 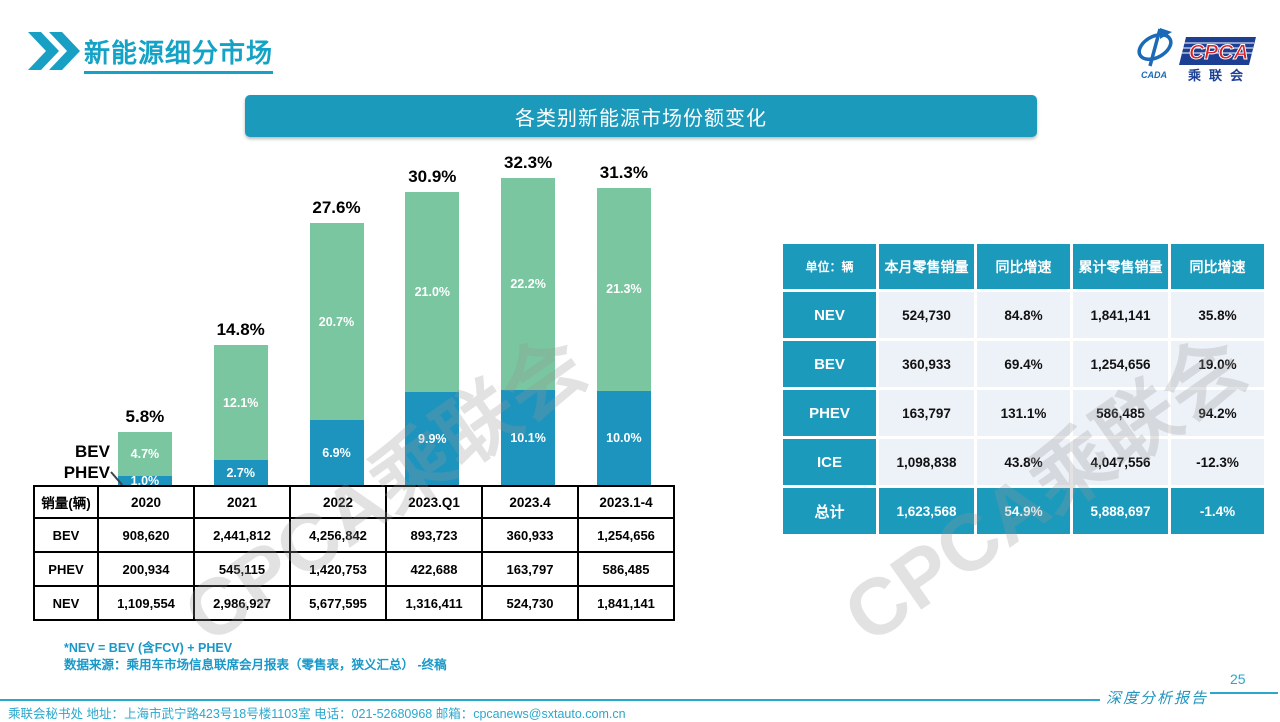 I want to click on segment-value-label: 6.9%, so click(x=336, y=453).